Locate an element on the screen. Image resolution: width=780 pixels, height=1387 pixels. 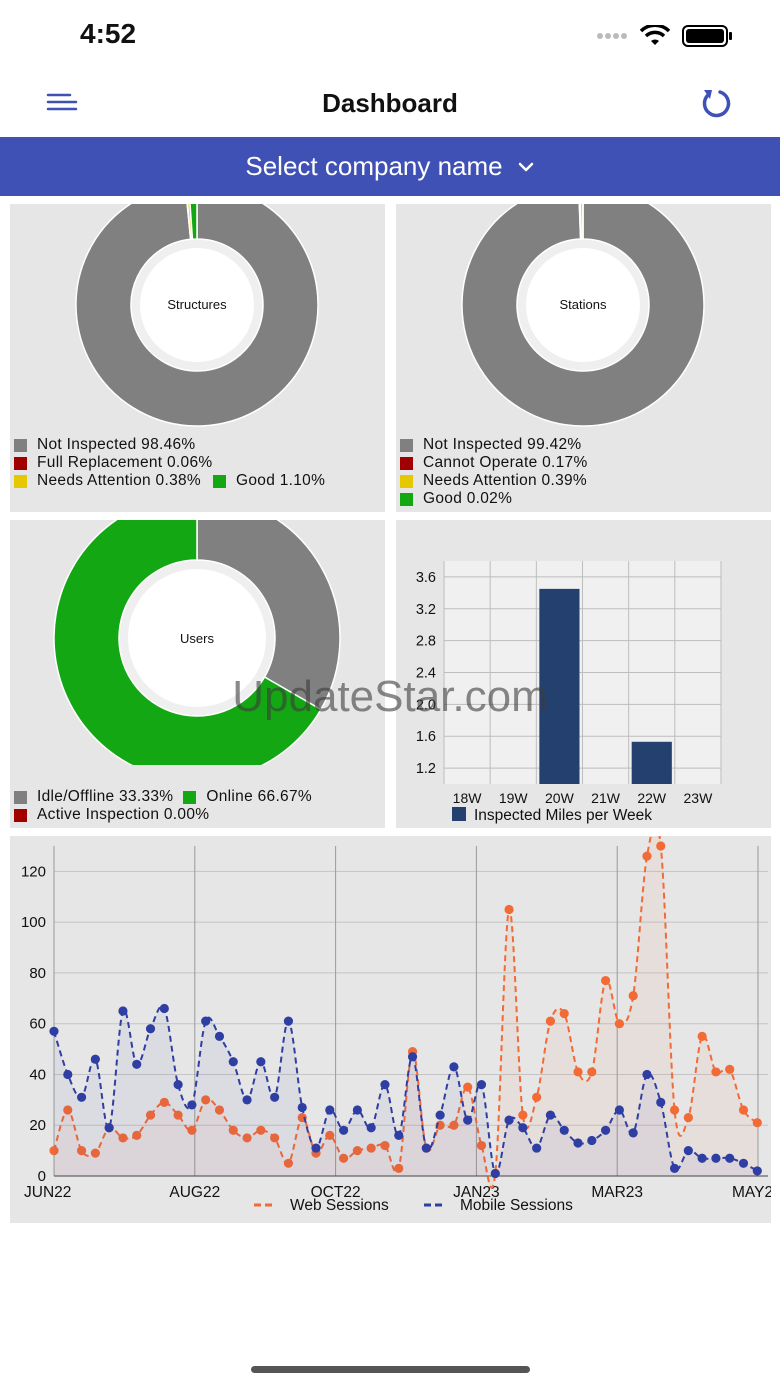
legend-active-inspection: Active Inspection 0.00% is located at coordinates (123, 814).